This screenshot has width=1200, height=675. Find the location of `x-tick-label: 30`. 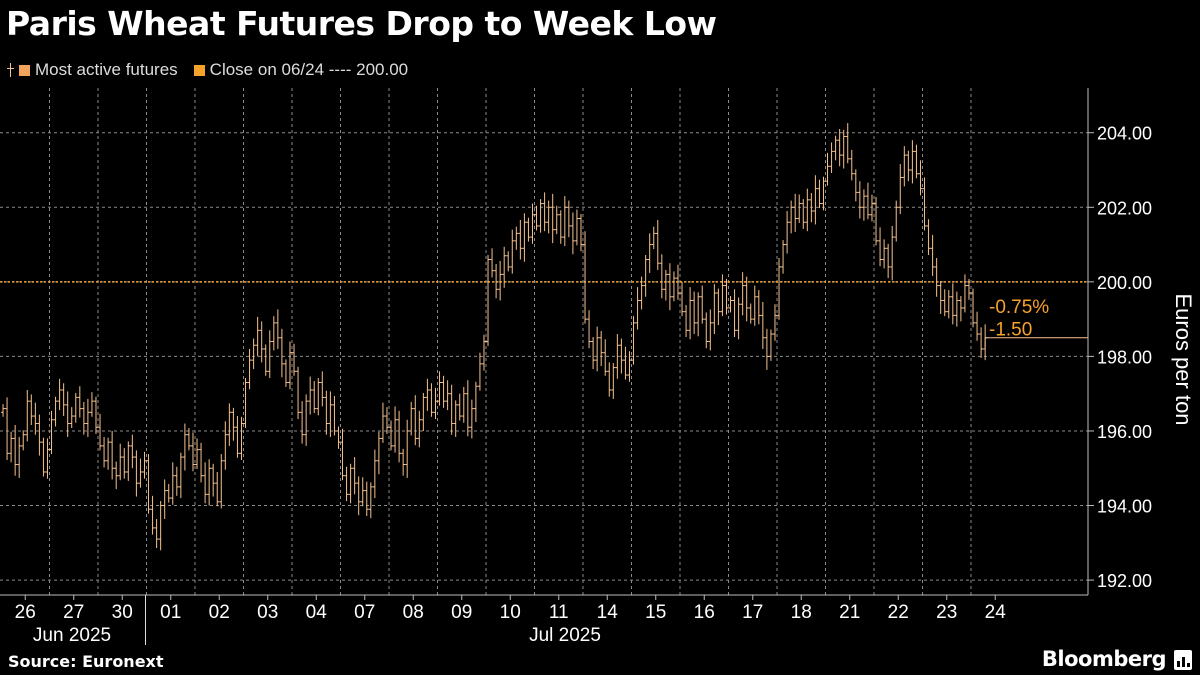

x-tick-label: 30 is located at coordinates (122, 612).